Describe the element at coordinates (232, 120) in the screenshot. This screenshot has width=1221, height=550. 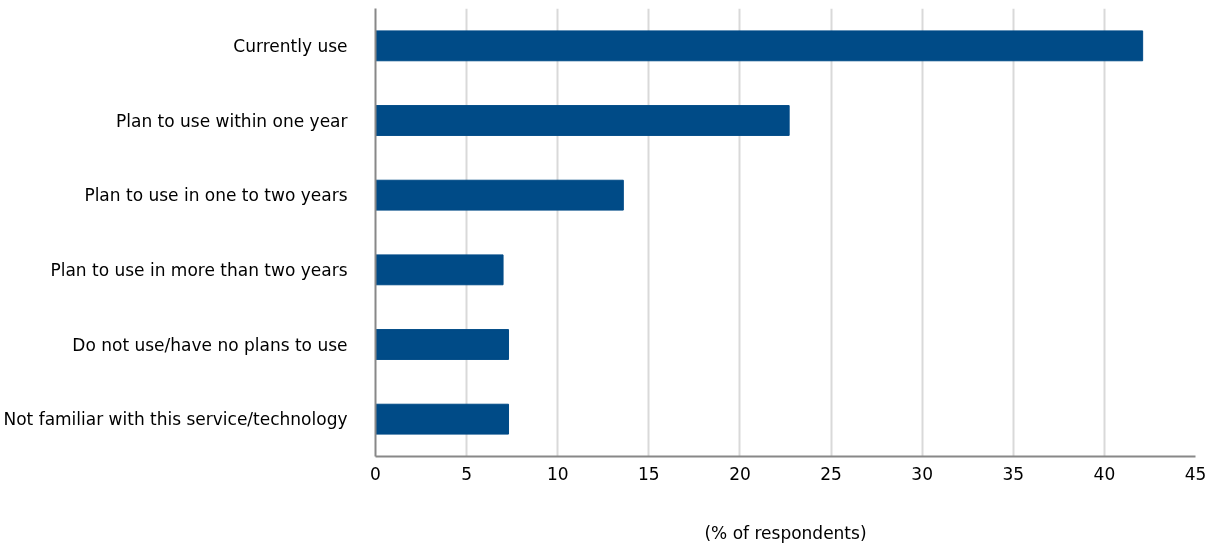
I see `y-tick-label: Plan to use within one year` at that location.